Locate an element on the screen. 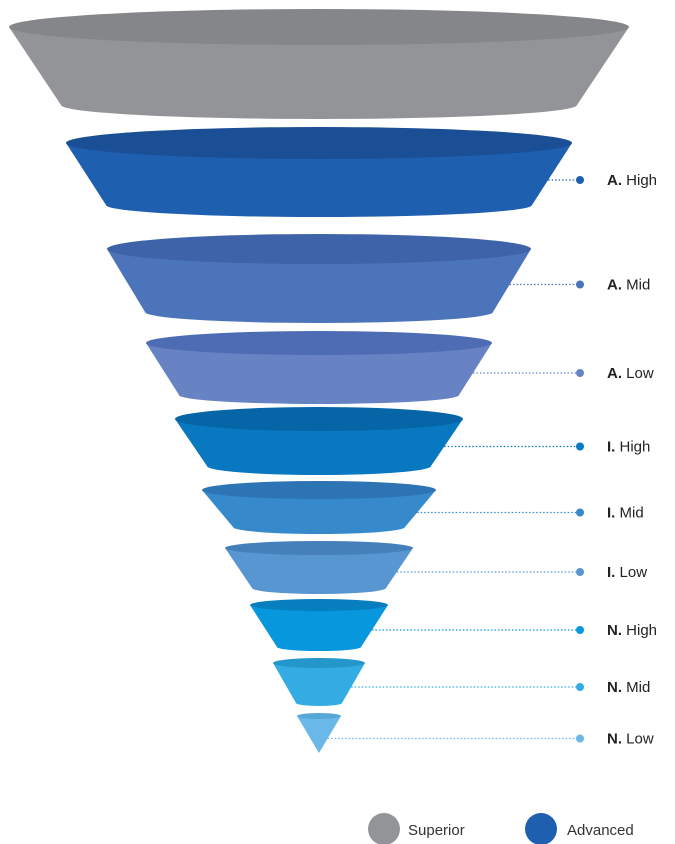 Image resolution: width=675 pixels, height=844 pixels. funnel-layer-i-mid is located at coordinates (319, 507).